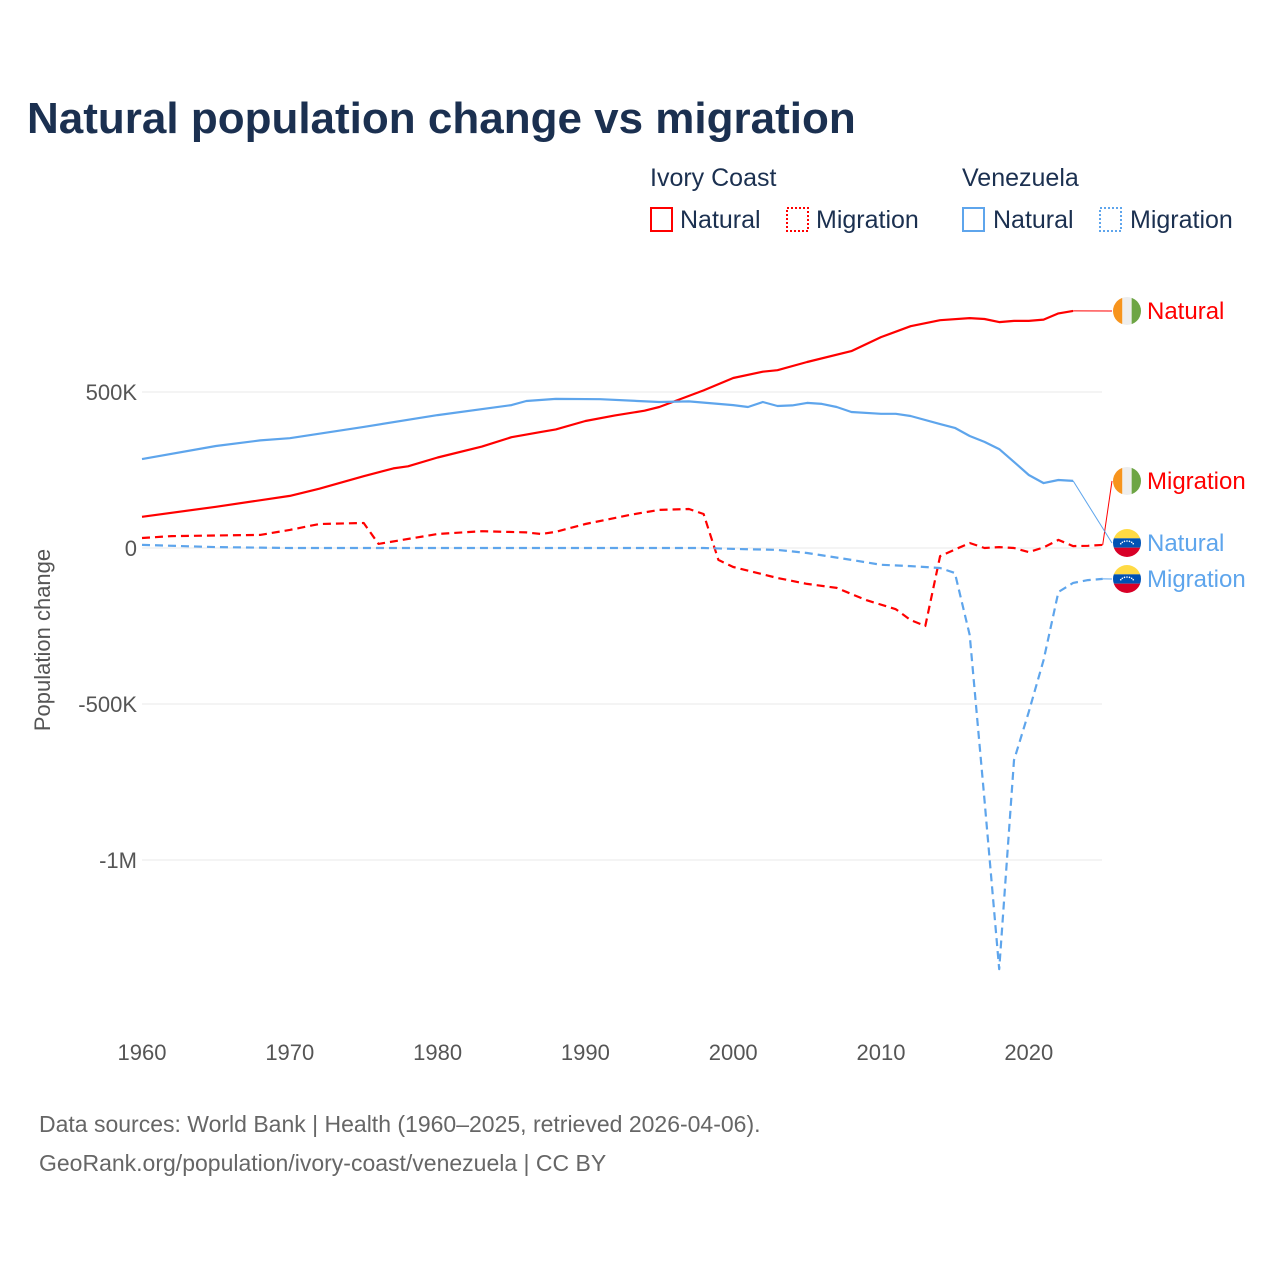 This screenshot has height=1280, width=1280. Describe the element at coordinates (1020, 178) in the screenshot. I see `legend-group-title: Venezuela` at that location.